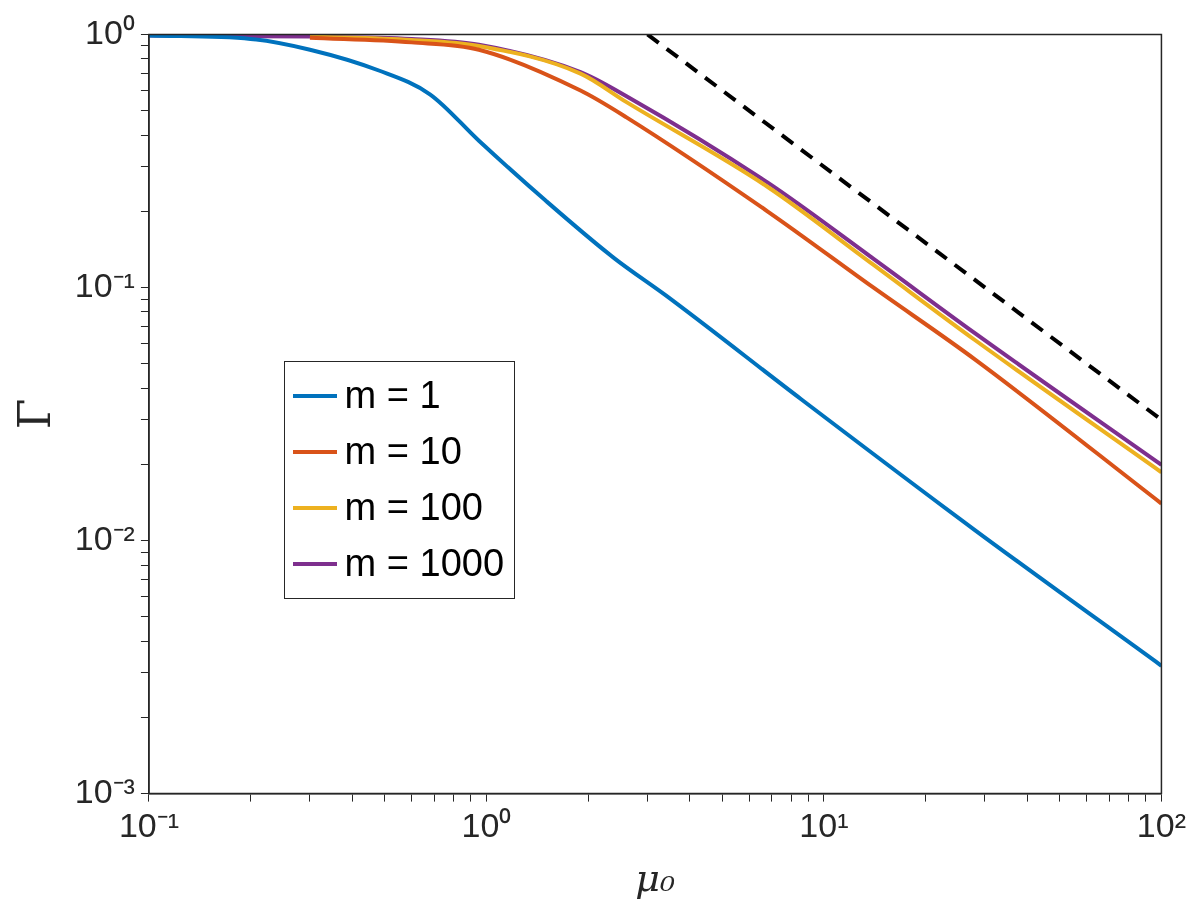 This screenshot has height=915, width=1200. What do you see at coordinates (424, 564) in the screenshot?
I see `legend-label: m = 1000` at bounding box center [424, 564].